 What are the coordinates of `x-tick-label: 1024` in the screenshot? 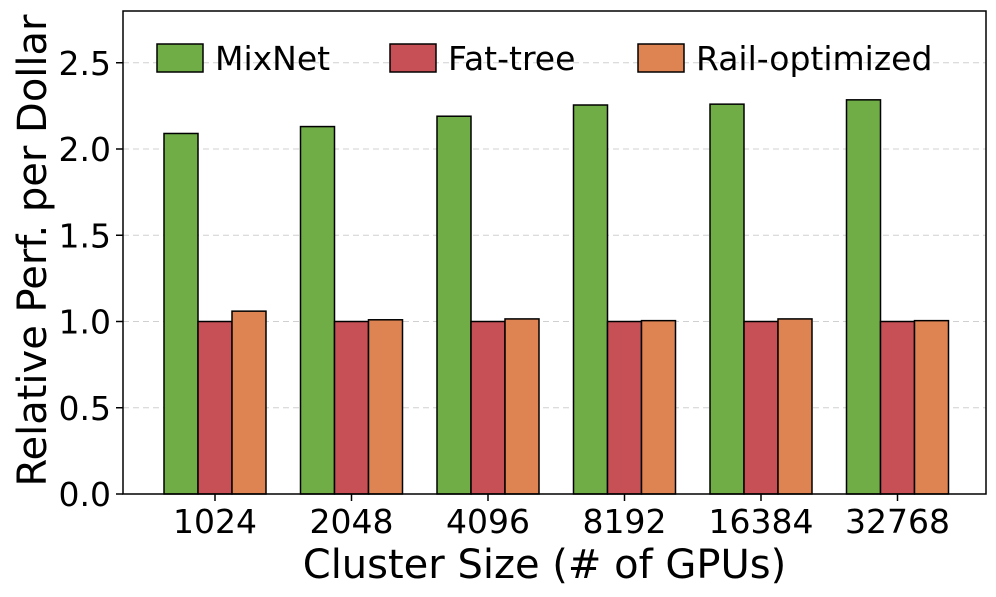 It's located at (215, 521).